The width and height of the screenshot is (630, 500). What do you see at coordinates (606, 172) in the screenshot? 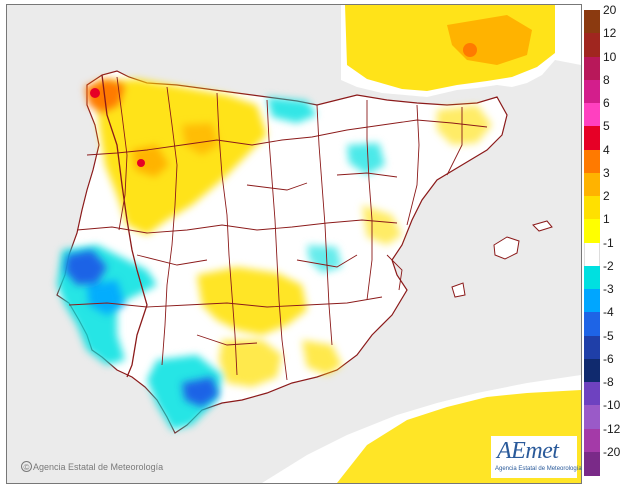
I see `legend-label: 3` at bounding box center [606, 172].